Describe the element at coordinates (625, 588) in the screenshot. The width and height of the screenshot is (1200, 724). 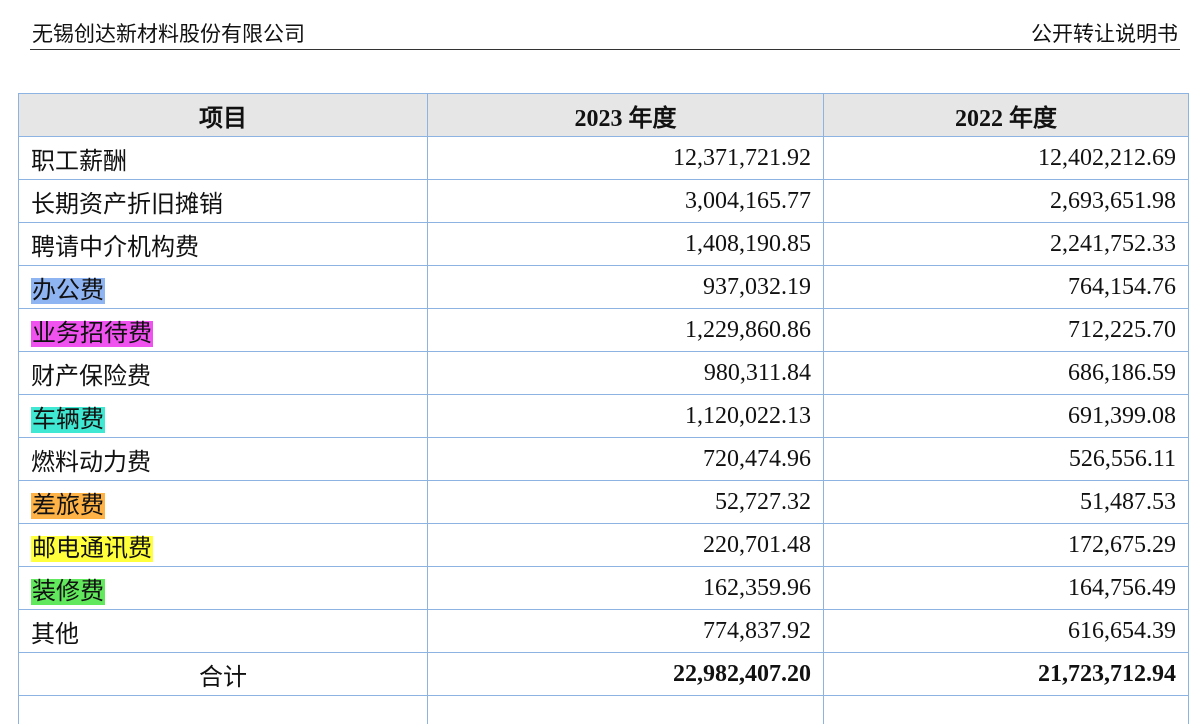
I see `value-2023: 162,359.96` at that location.